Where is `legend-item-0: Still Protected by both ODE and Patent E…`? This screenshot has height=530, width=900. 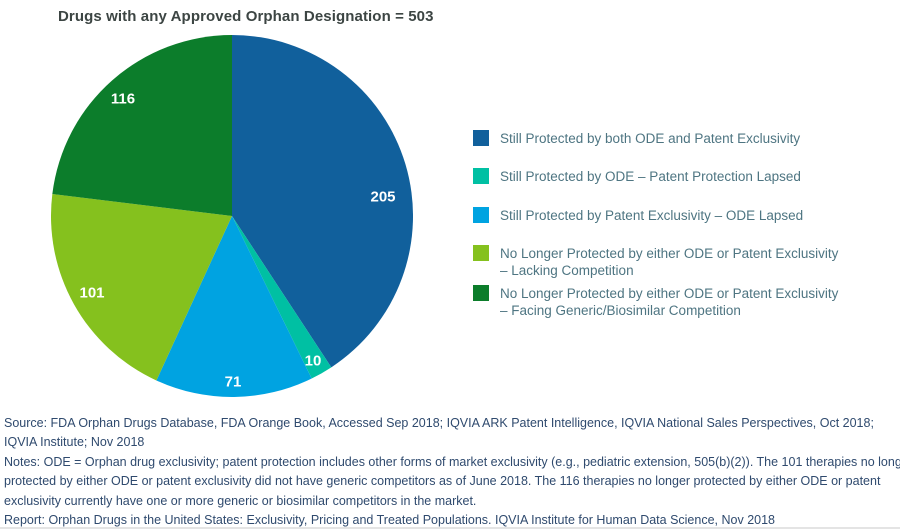 legend-item-0: Still Protected by both ODE and Patent E… is located at coordinates (636, 138).